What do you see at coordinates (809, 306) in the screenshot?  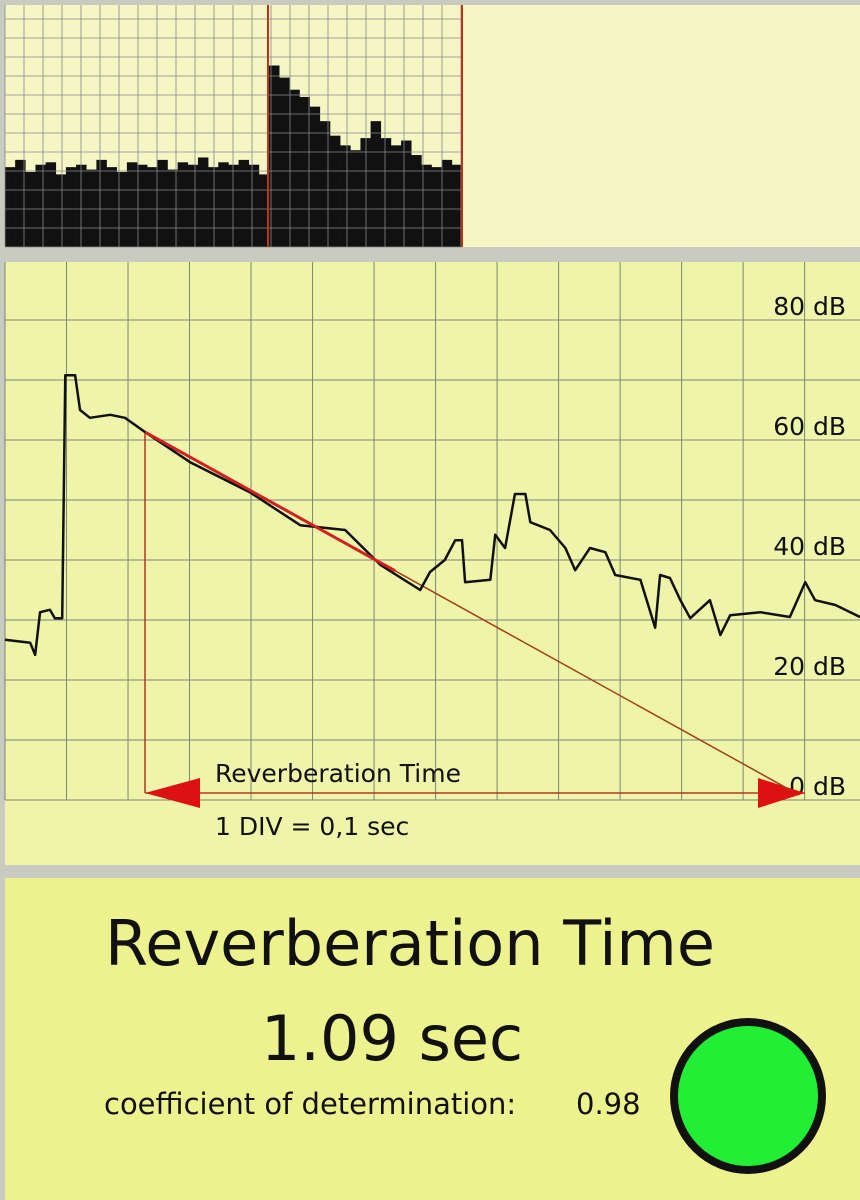 I see `y-tick-label: 80 dB` at bounding box center [809, 306].